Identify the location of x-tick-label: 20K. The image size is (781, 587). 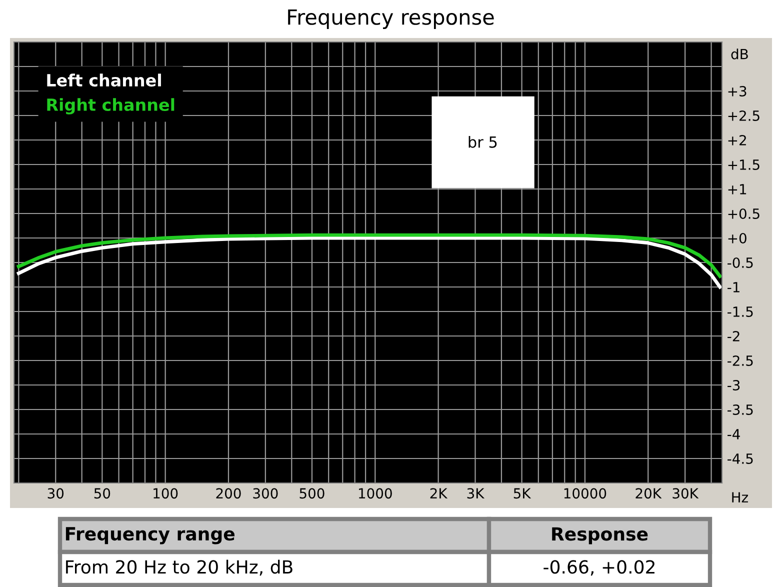
(649, 493).